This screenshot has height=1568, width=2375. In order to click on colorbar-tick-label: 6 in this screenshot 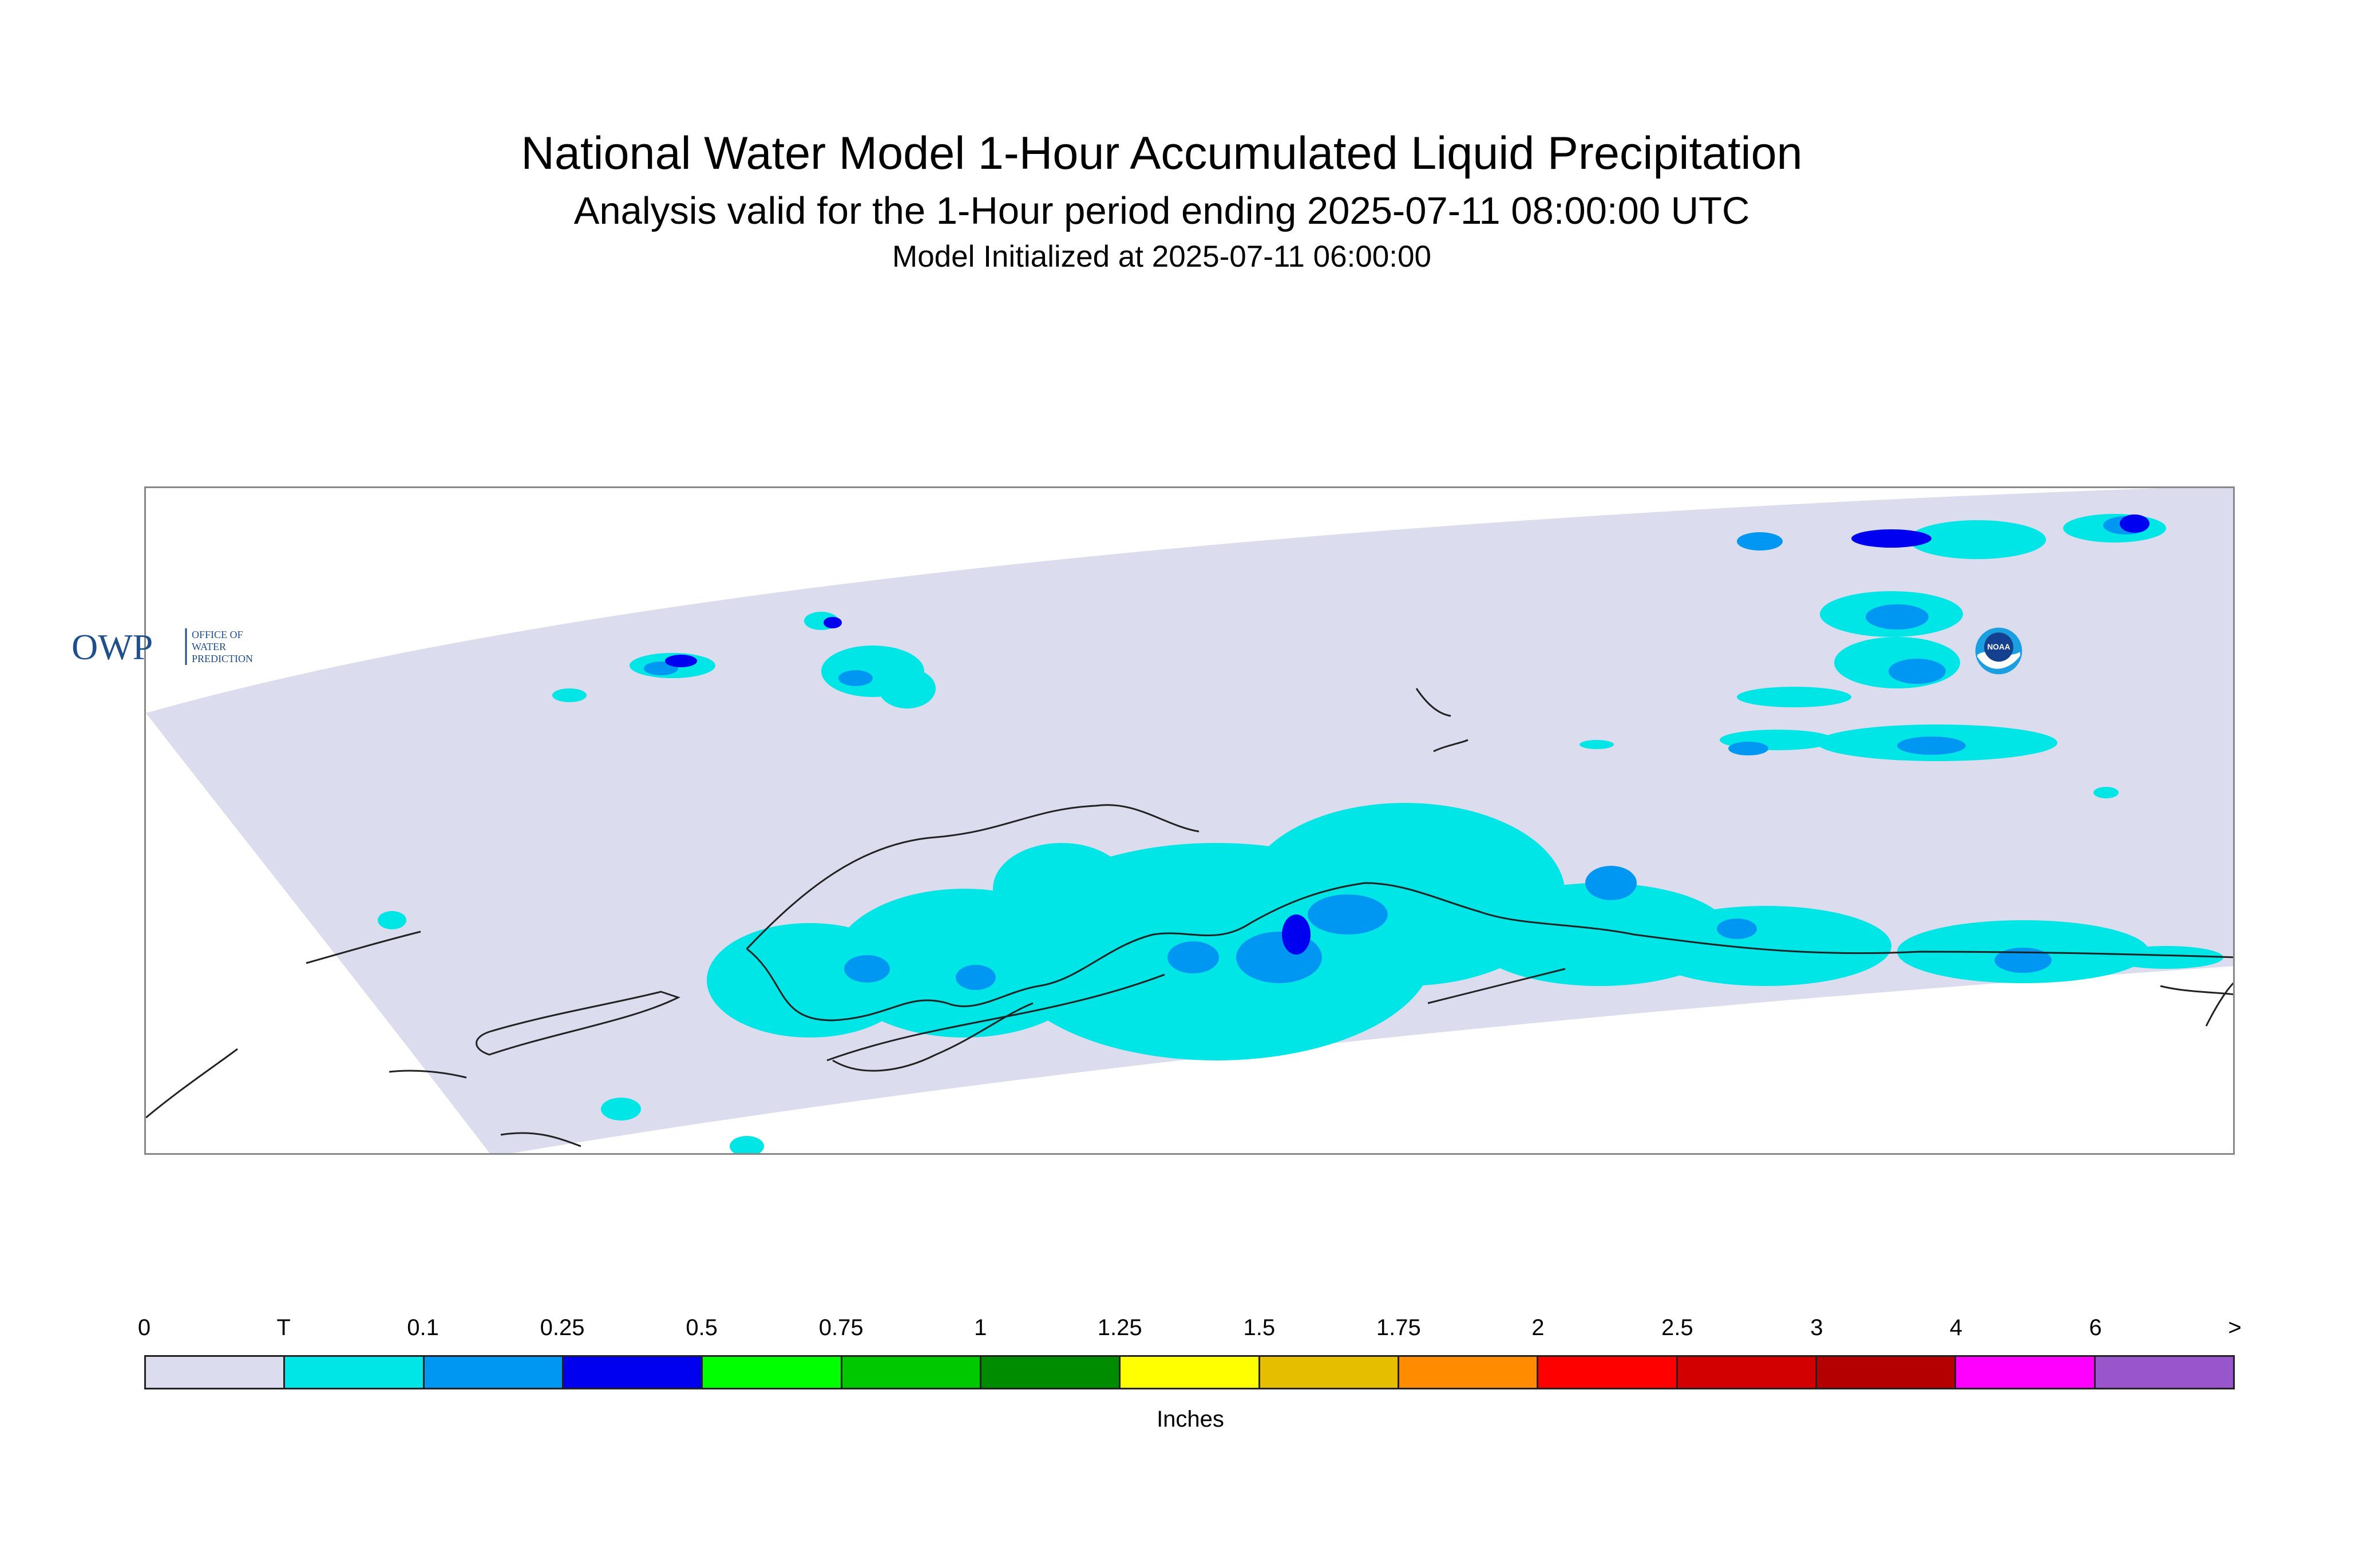, I will do `click(2095, 1327)`.